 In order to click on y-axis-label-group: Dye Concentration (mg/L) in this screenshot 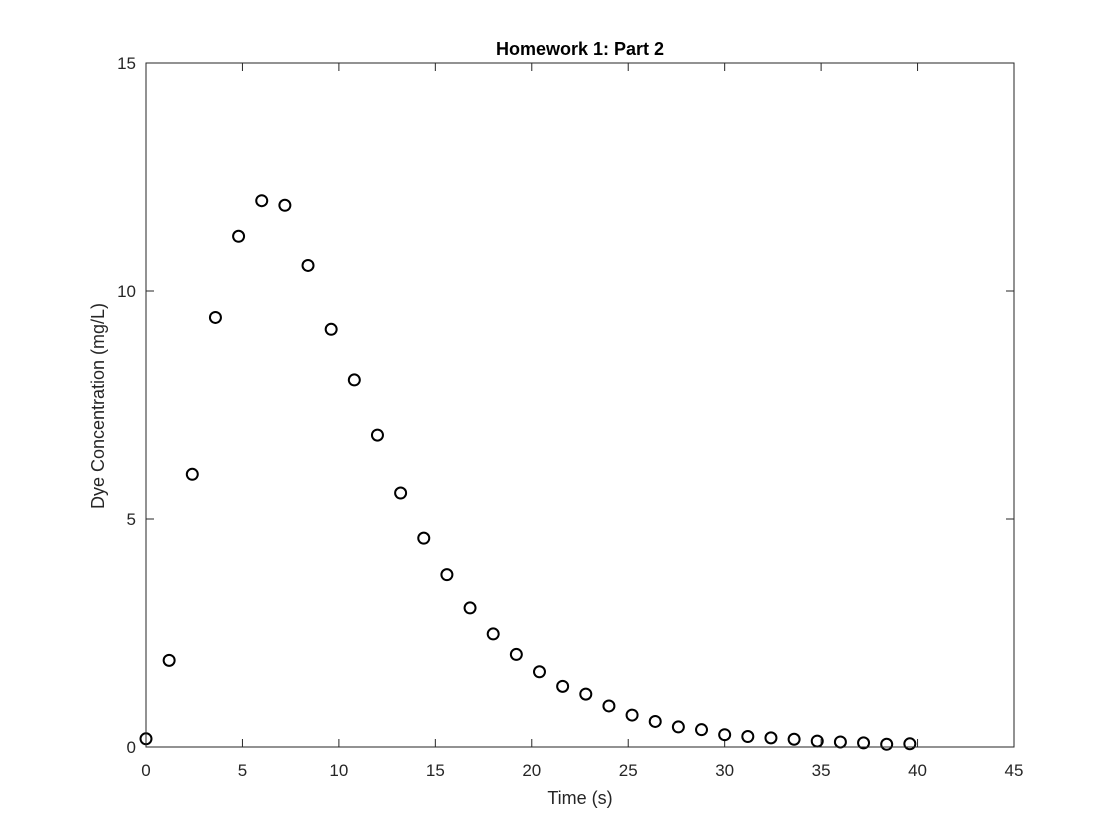, I will do `click(98, 406)`.